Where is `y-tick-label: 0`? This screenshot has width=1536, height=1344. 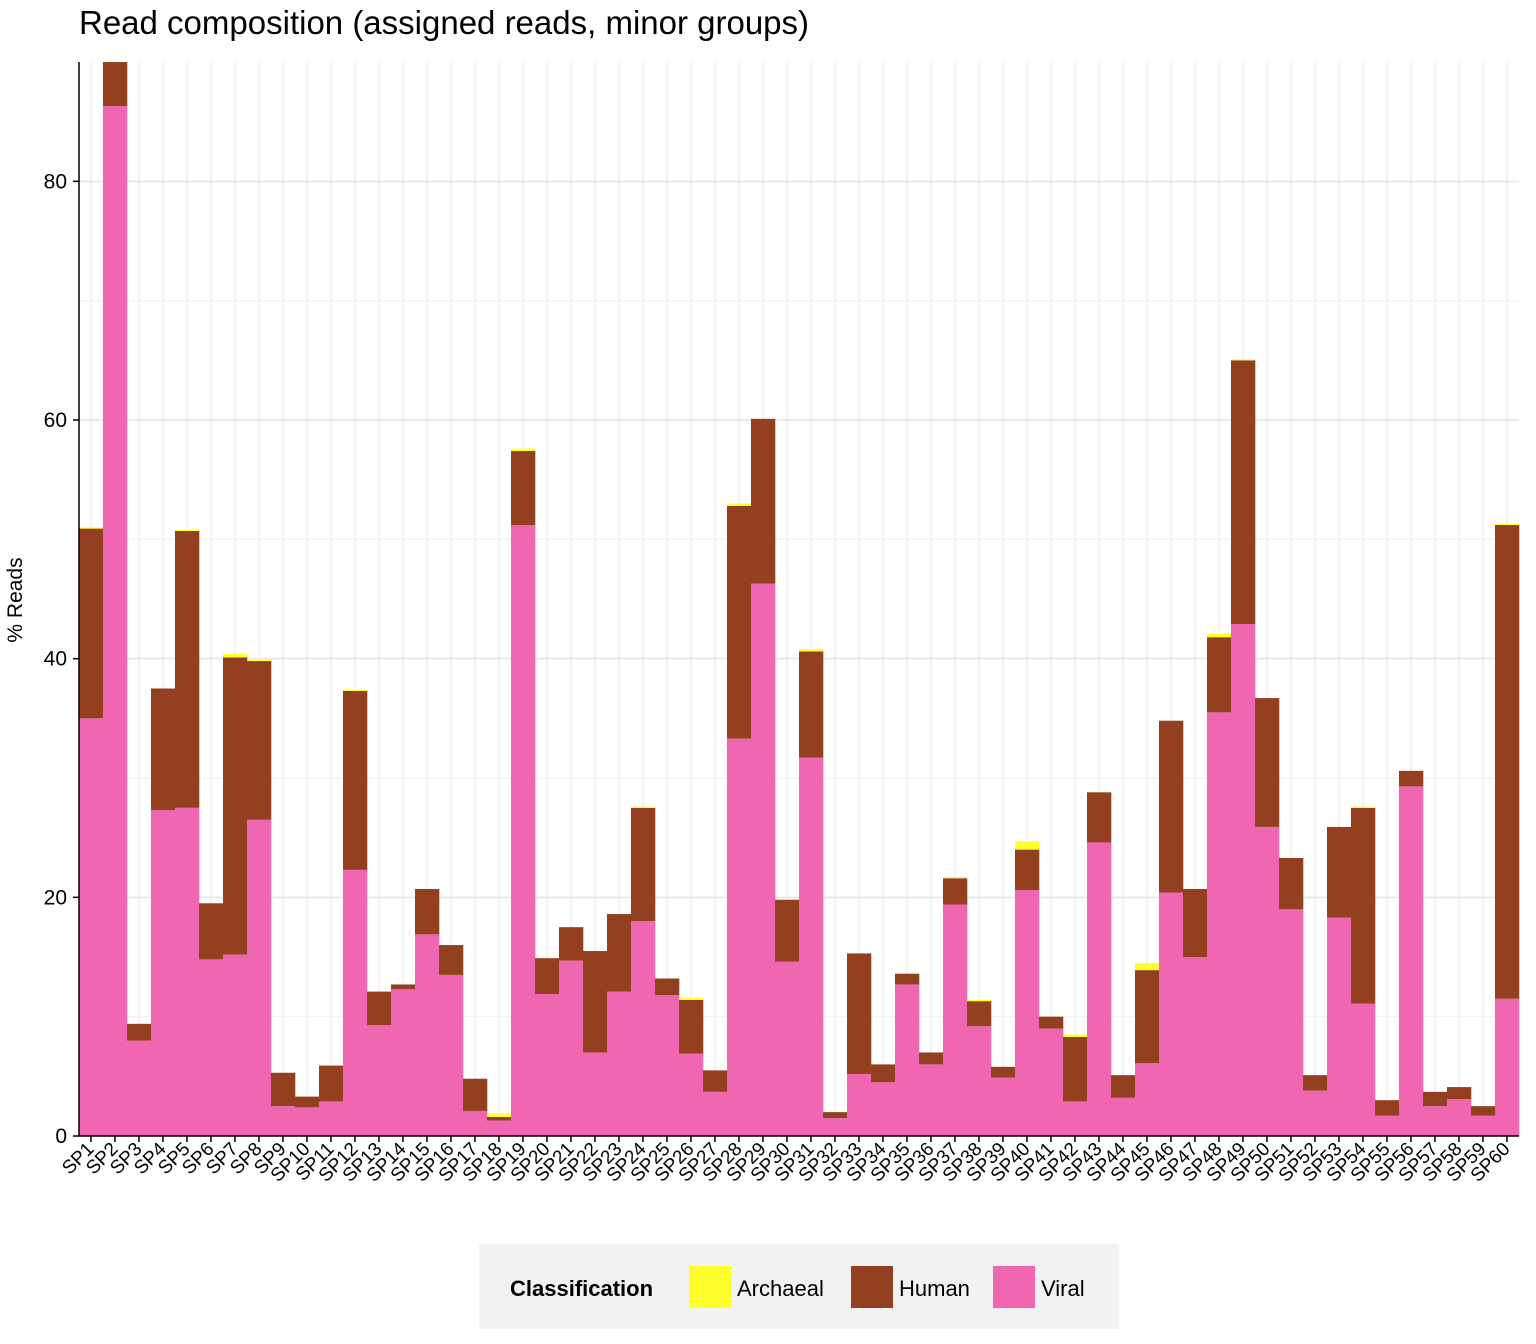 y-tick-label: 0 is located at coordinates (61, 1136).